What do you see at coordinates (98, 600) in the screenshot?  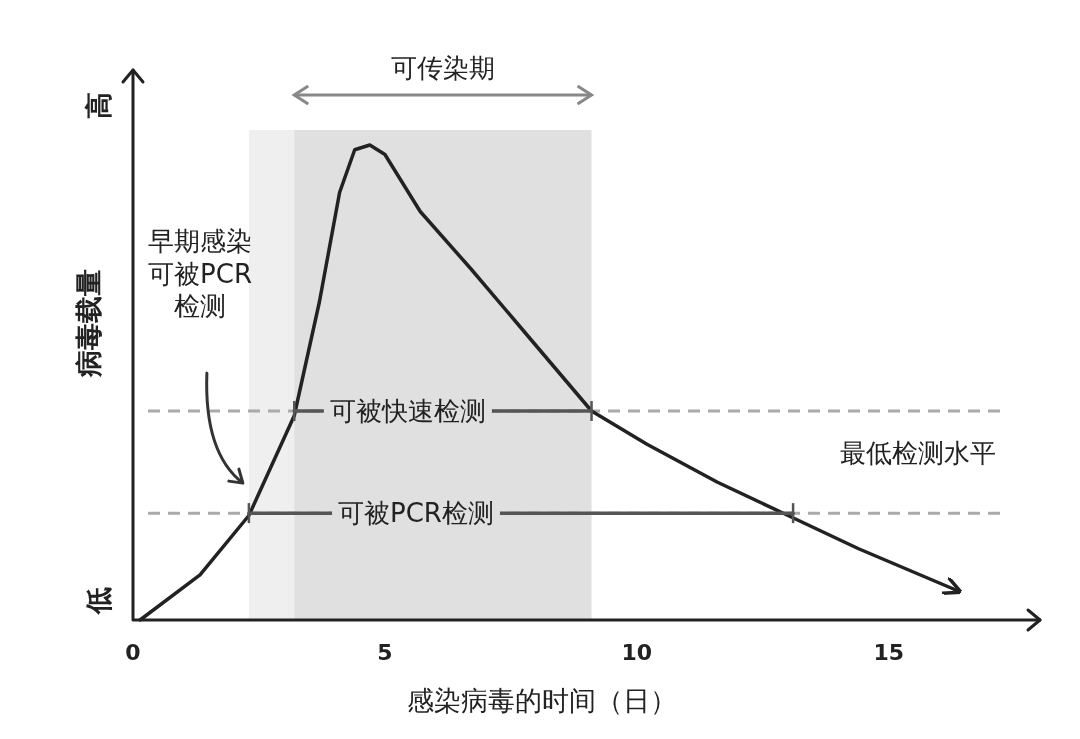 I see `text: 低` at bounding box center [98, 600].